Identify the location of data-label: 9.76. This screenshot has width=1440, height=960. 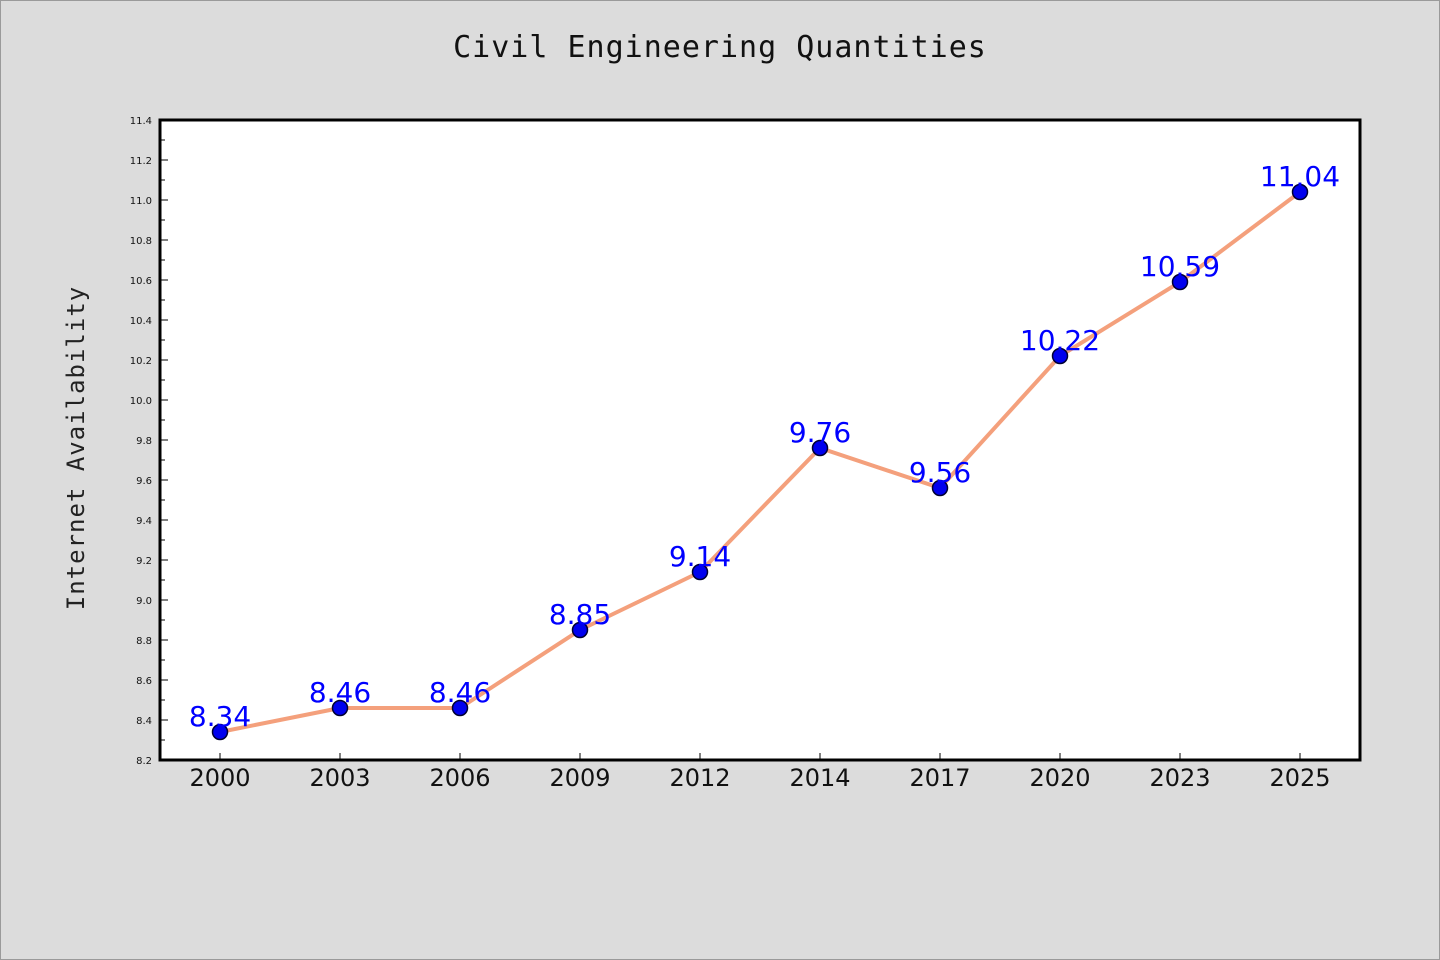
(820, 432).